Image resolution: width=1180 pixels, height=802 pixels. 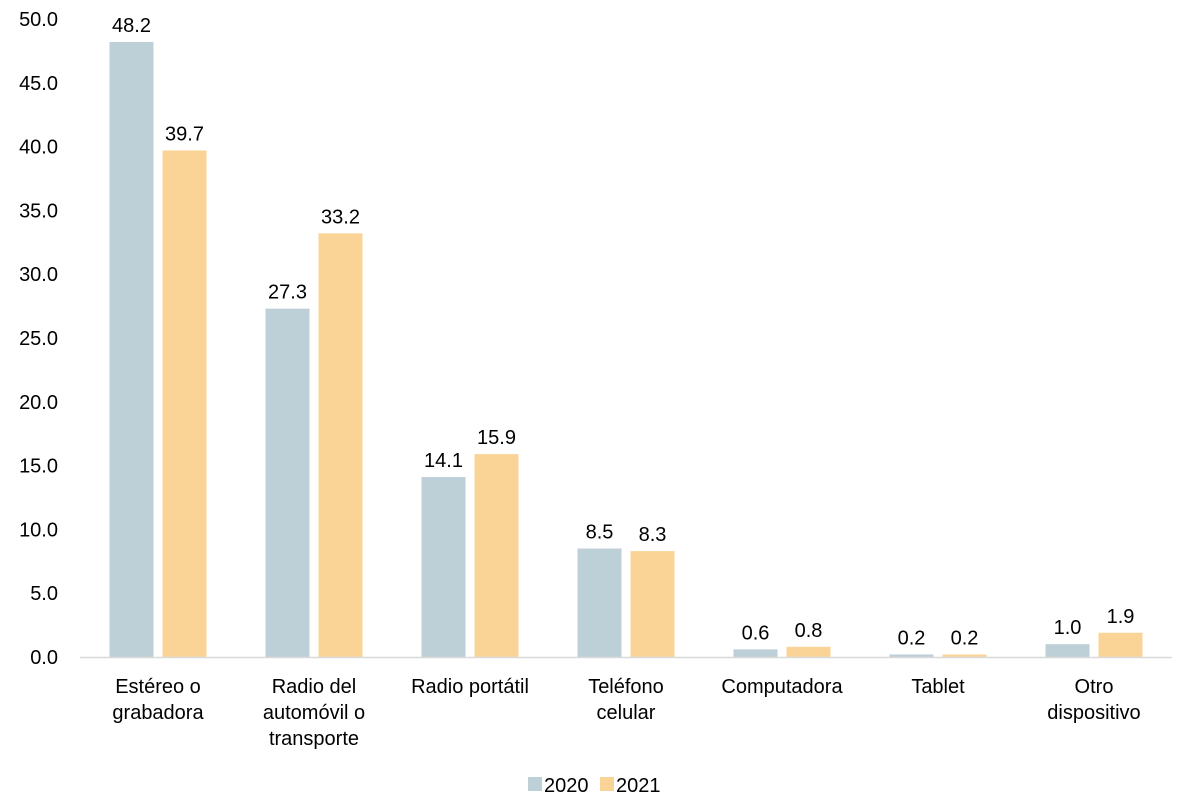 I want to click on category-label: Radio del, so click(x=314, y=687).